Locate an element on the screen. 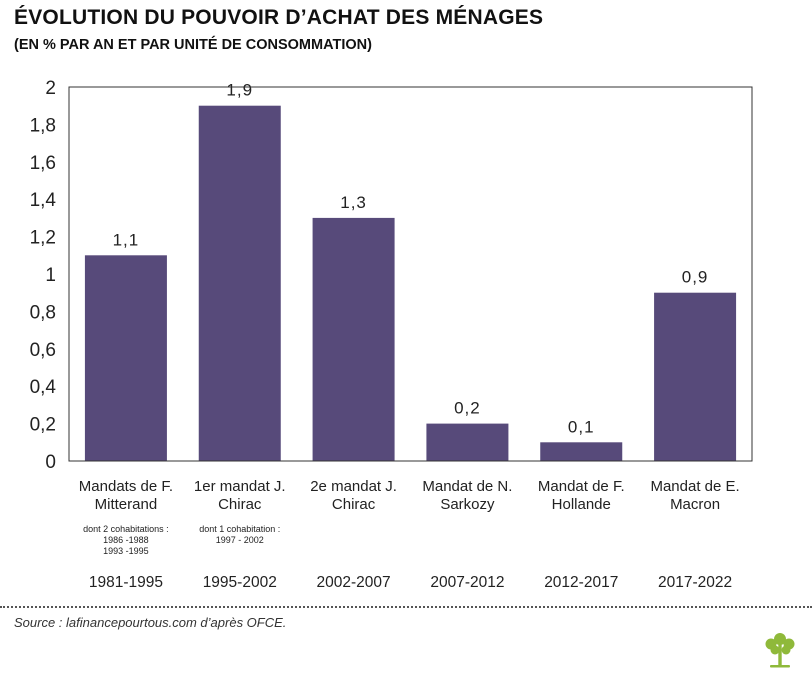 This screenshot has height=674, width=812. period-label: 1995-2002 is located at coordinates (239, 582).